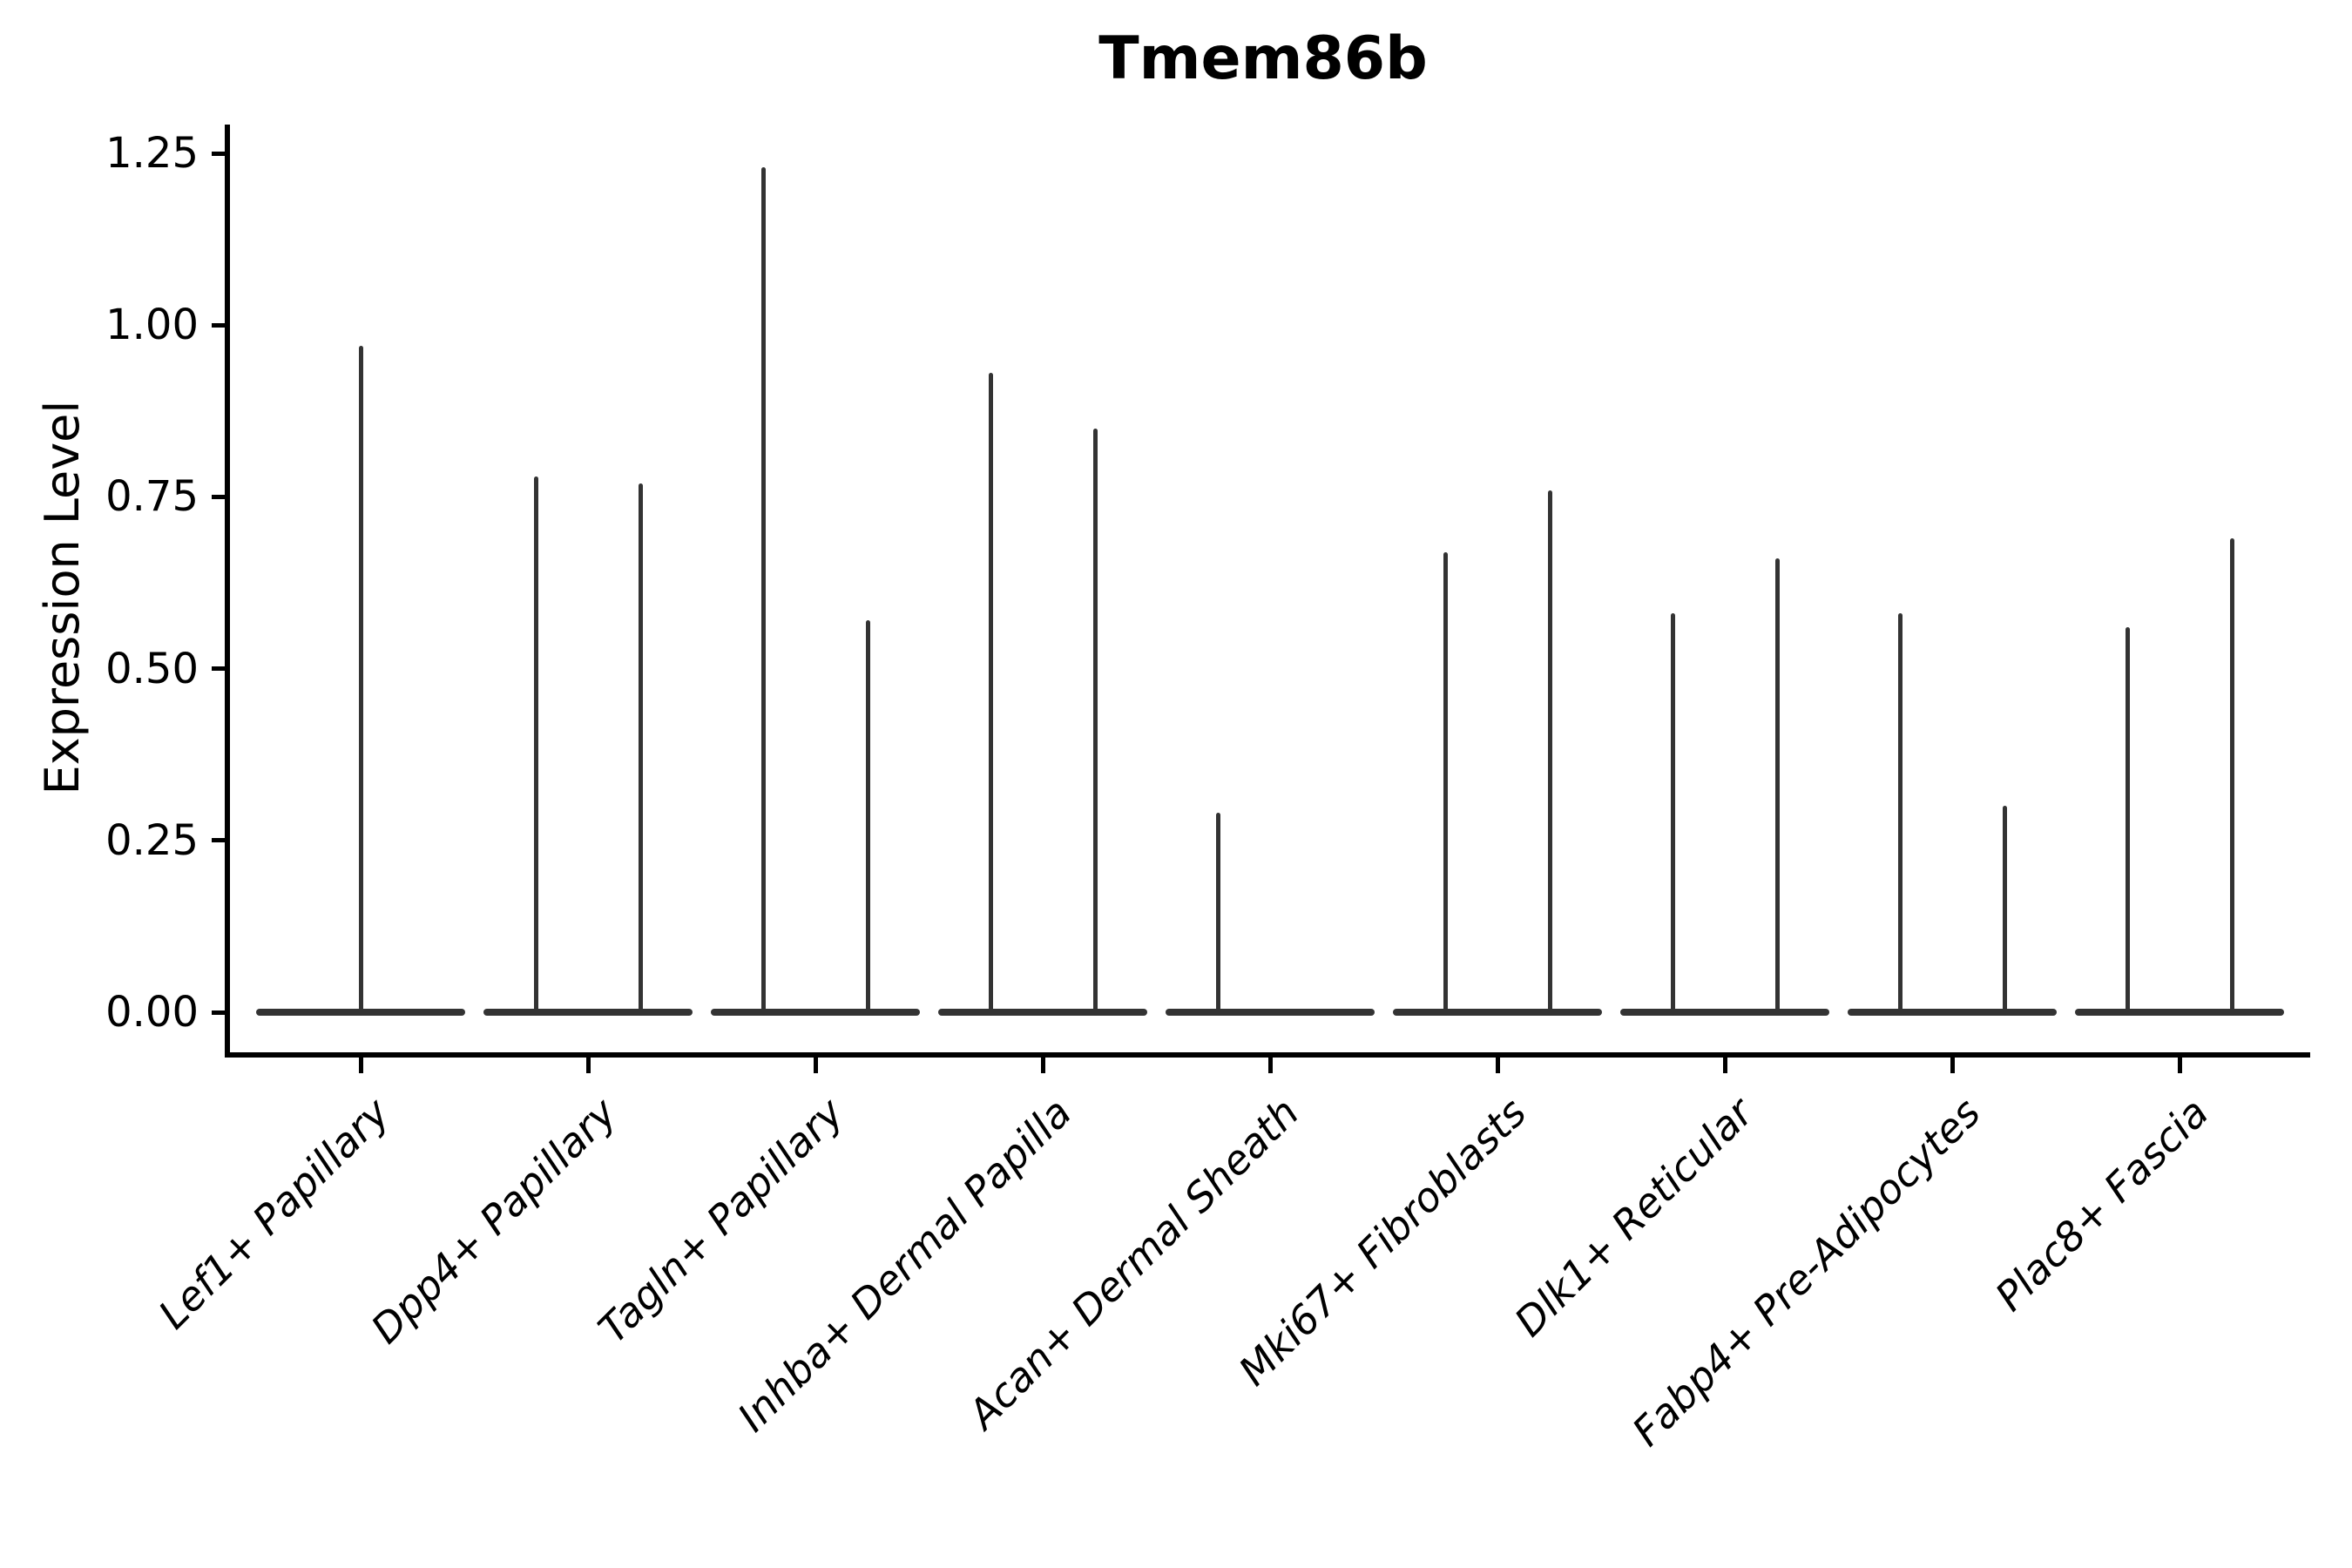  I want to click on chart-title: Tmem86b, so click(1263, 58).